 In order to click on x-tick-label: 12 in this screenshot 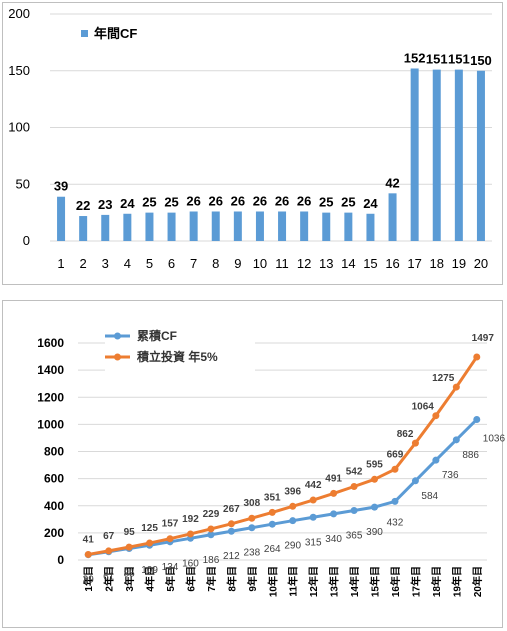, I will do `click(304, 263)`.